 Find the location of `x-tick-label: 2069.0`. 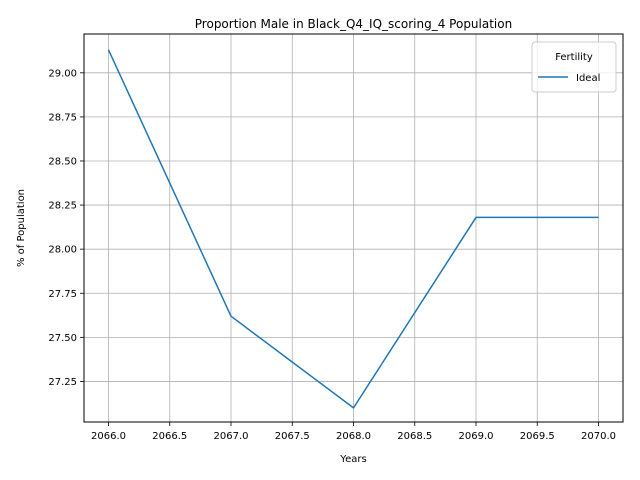

x-tick-label: 2069.0 is located at coordinates (476, 436).